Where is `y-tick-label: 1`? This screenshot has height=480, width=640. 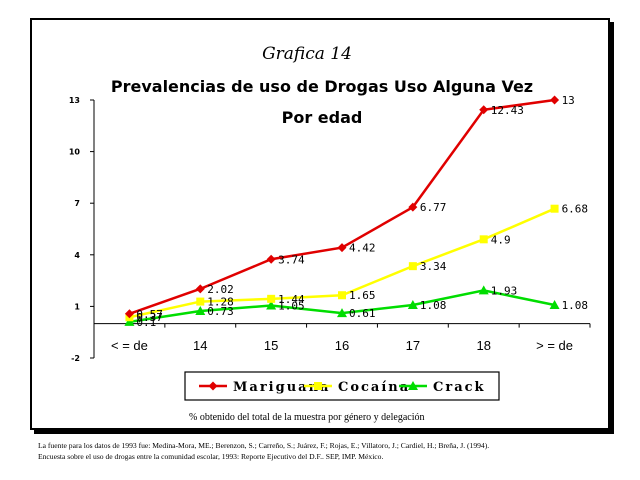
y-tick-label: 1 is located at coordinates (77, 306).